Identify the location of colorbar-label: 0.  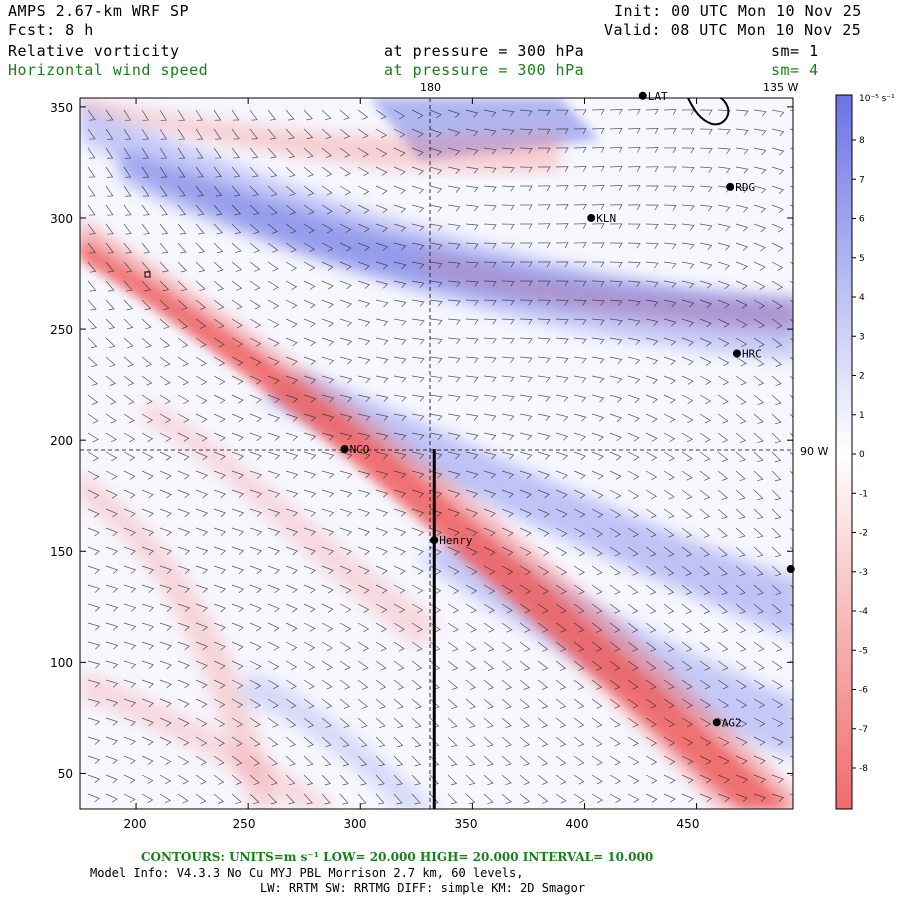
(862, 455).